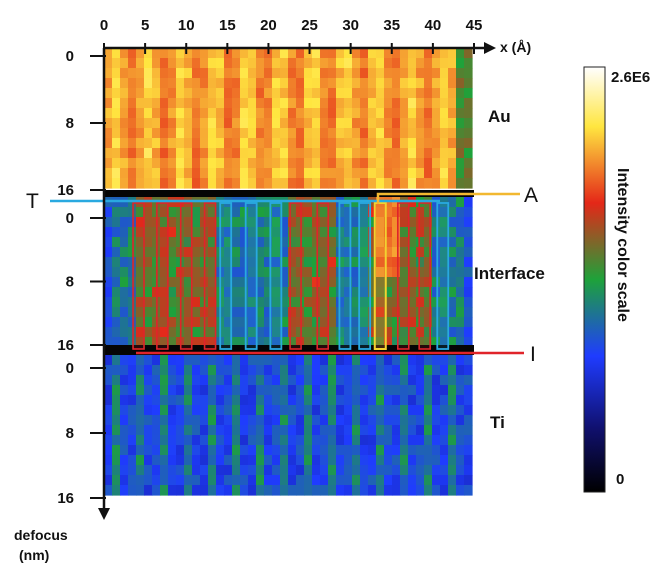 Image resolution: width=661 pixels, height=571 pixels. Describe the element at coordinates (227, 25) in the screenshot. I see `x-tick-label: 15` at that location.